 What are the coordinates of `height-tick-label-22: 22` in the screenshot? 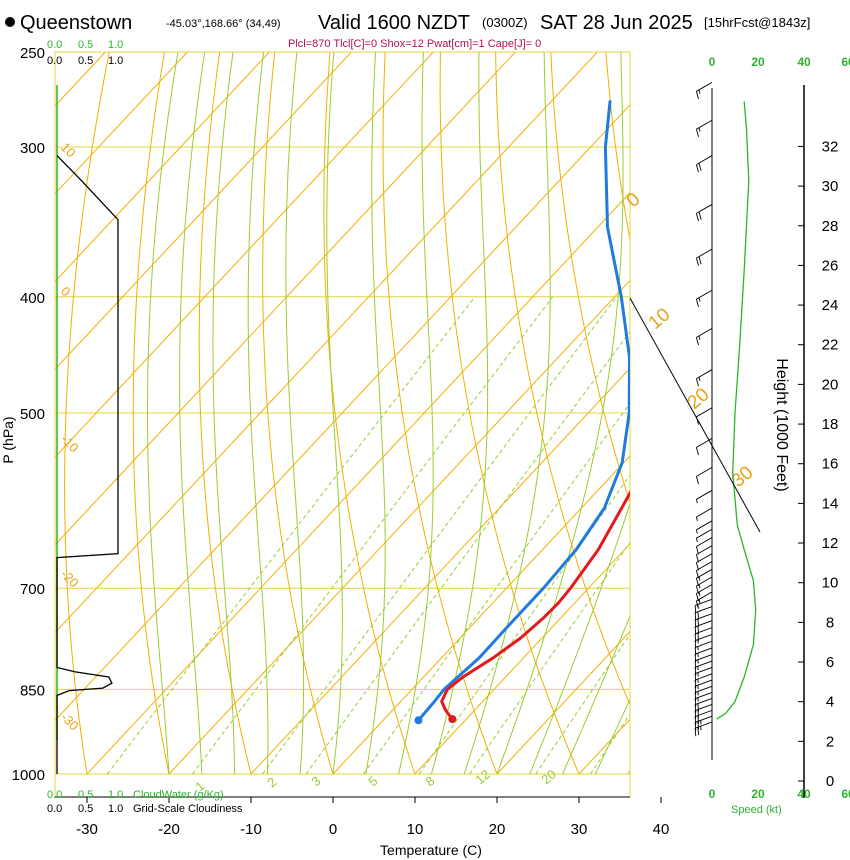 It's located at (830, 345).